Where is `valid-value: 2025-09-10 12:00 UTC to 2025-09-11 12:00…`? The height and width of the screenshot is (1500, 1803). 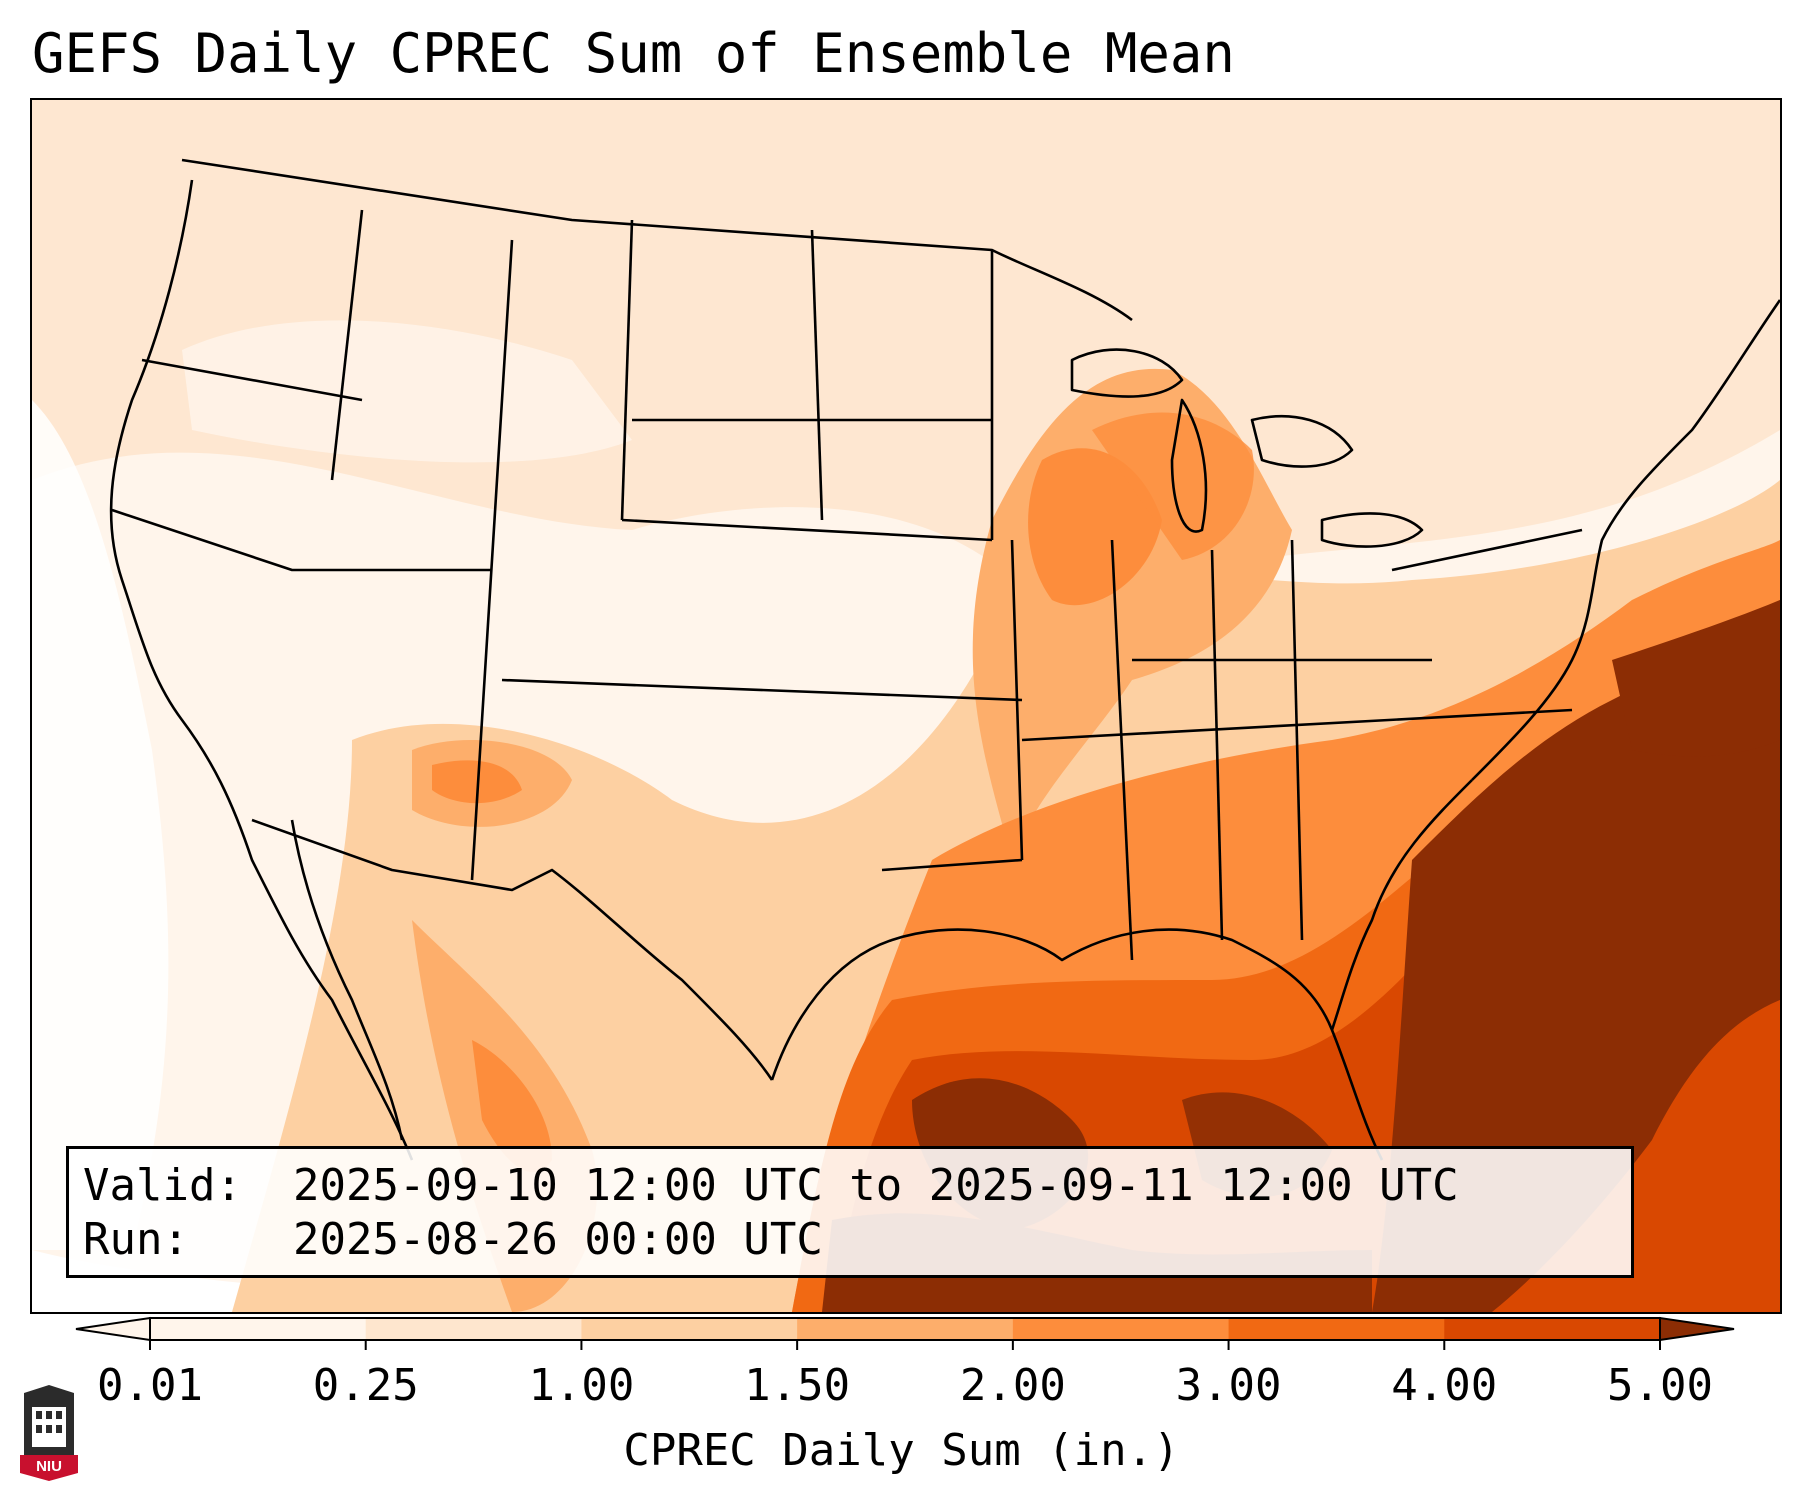
valid-value: 2025-09-10 12:00 UTC to 2025-09-11 12:00… is located at coordinates (876, 1185).